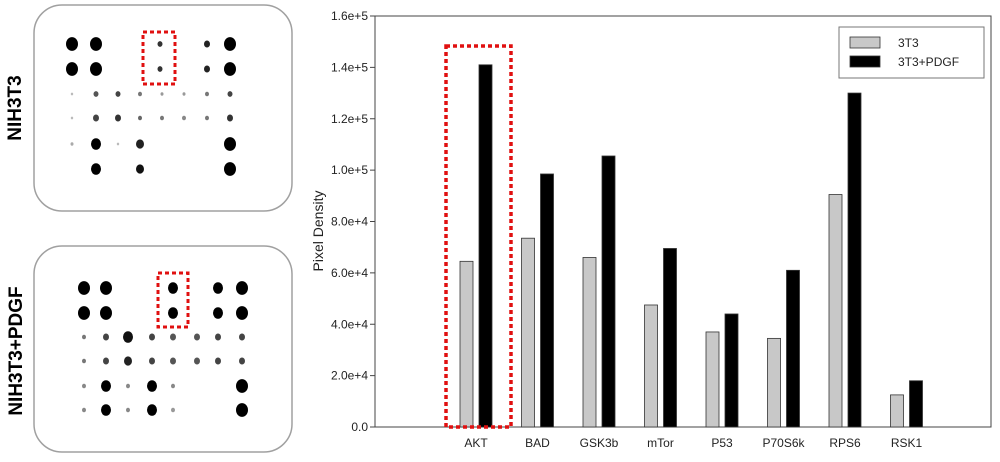 The width and height of the screenshot is (1000, 462). Describe the element at coordinates (908, 43) in the screenshot. I see `legend-label: 3T3` at that location.